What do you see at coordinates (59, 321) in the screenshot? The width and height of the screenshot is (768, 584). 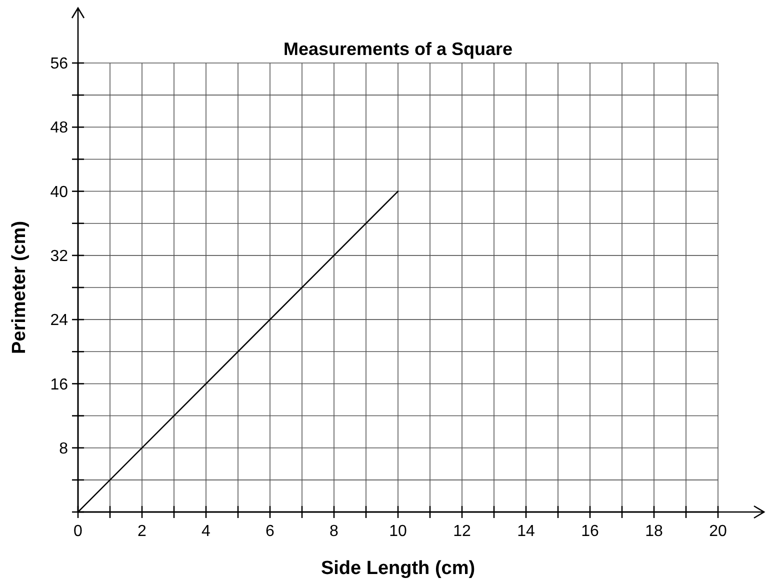 I see `y-tick-label: 24` at bounding box center [59, 321].